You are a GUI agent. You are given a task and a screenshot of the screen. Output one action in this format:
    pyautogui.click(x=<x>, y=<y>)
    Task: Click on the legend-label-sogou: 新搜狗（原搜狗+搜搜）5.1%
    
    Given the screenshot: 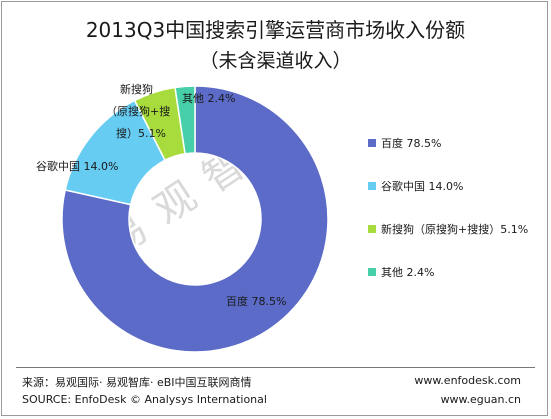 What is the action you would take?
    pyautogui.click(x=455, y=229)
    